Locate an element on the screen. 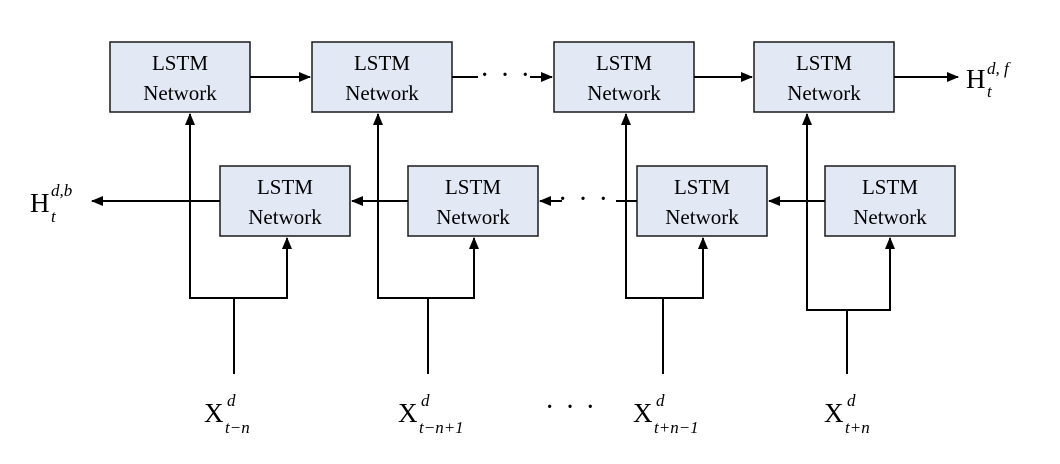  input-label-1: X t−n d is located at coordinates (227, 414).